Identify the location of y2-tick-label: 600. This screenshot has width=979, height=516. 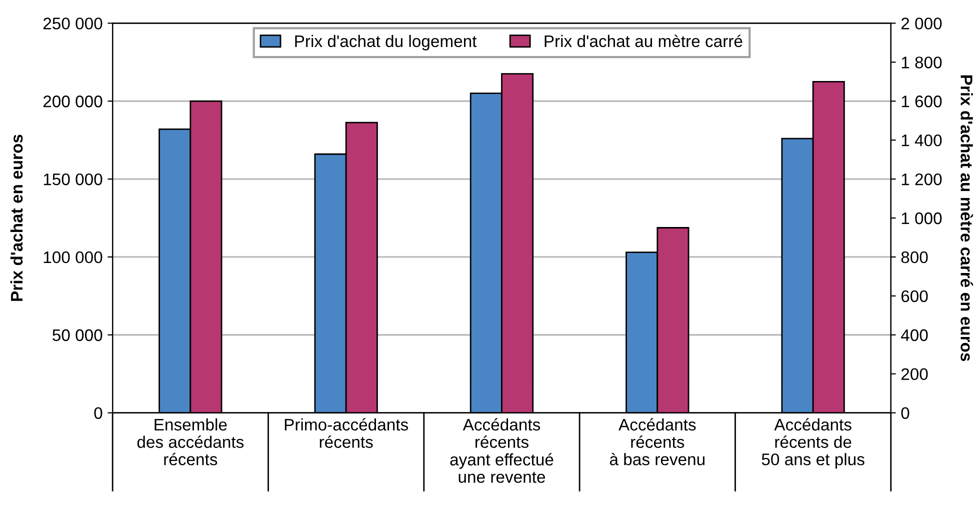
(914, 296).